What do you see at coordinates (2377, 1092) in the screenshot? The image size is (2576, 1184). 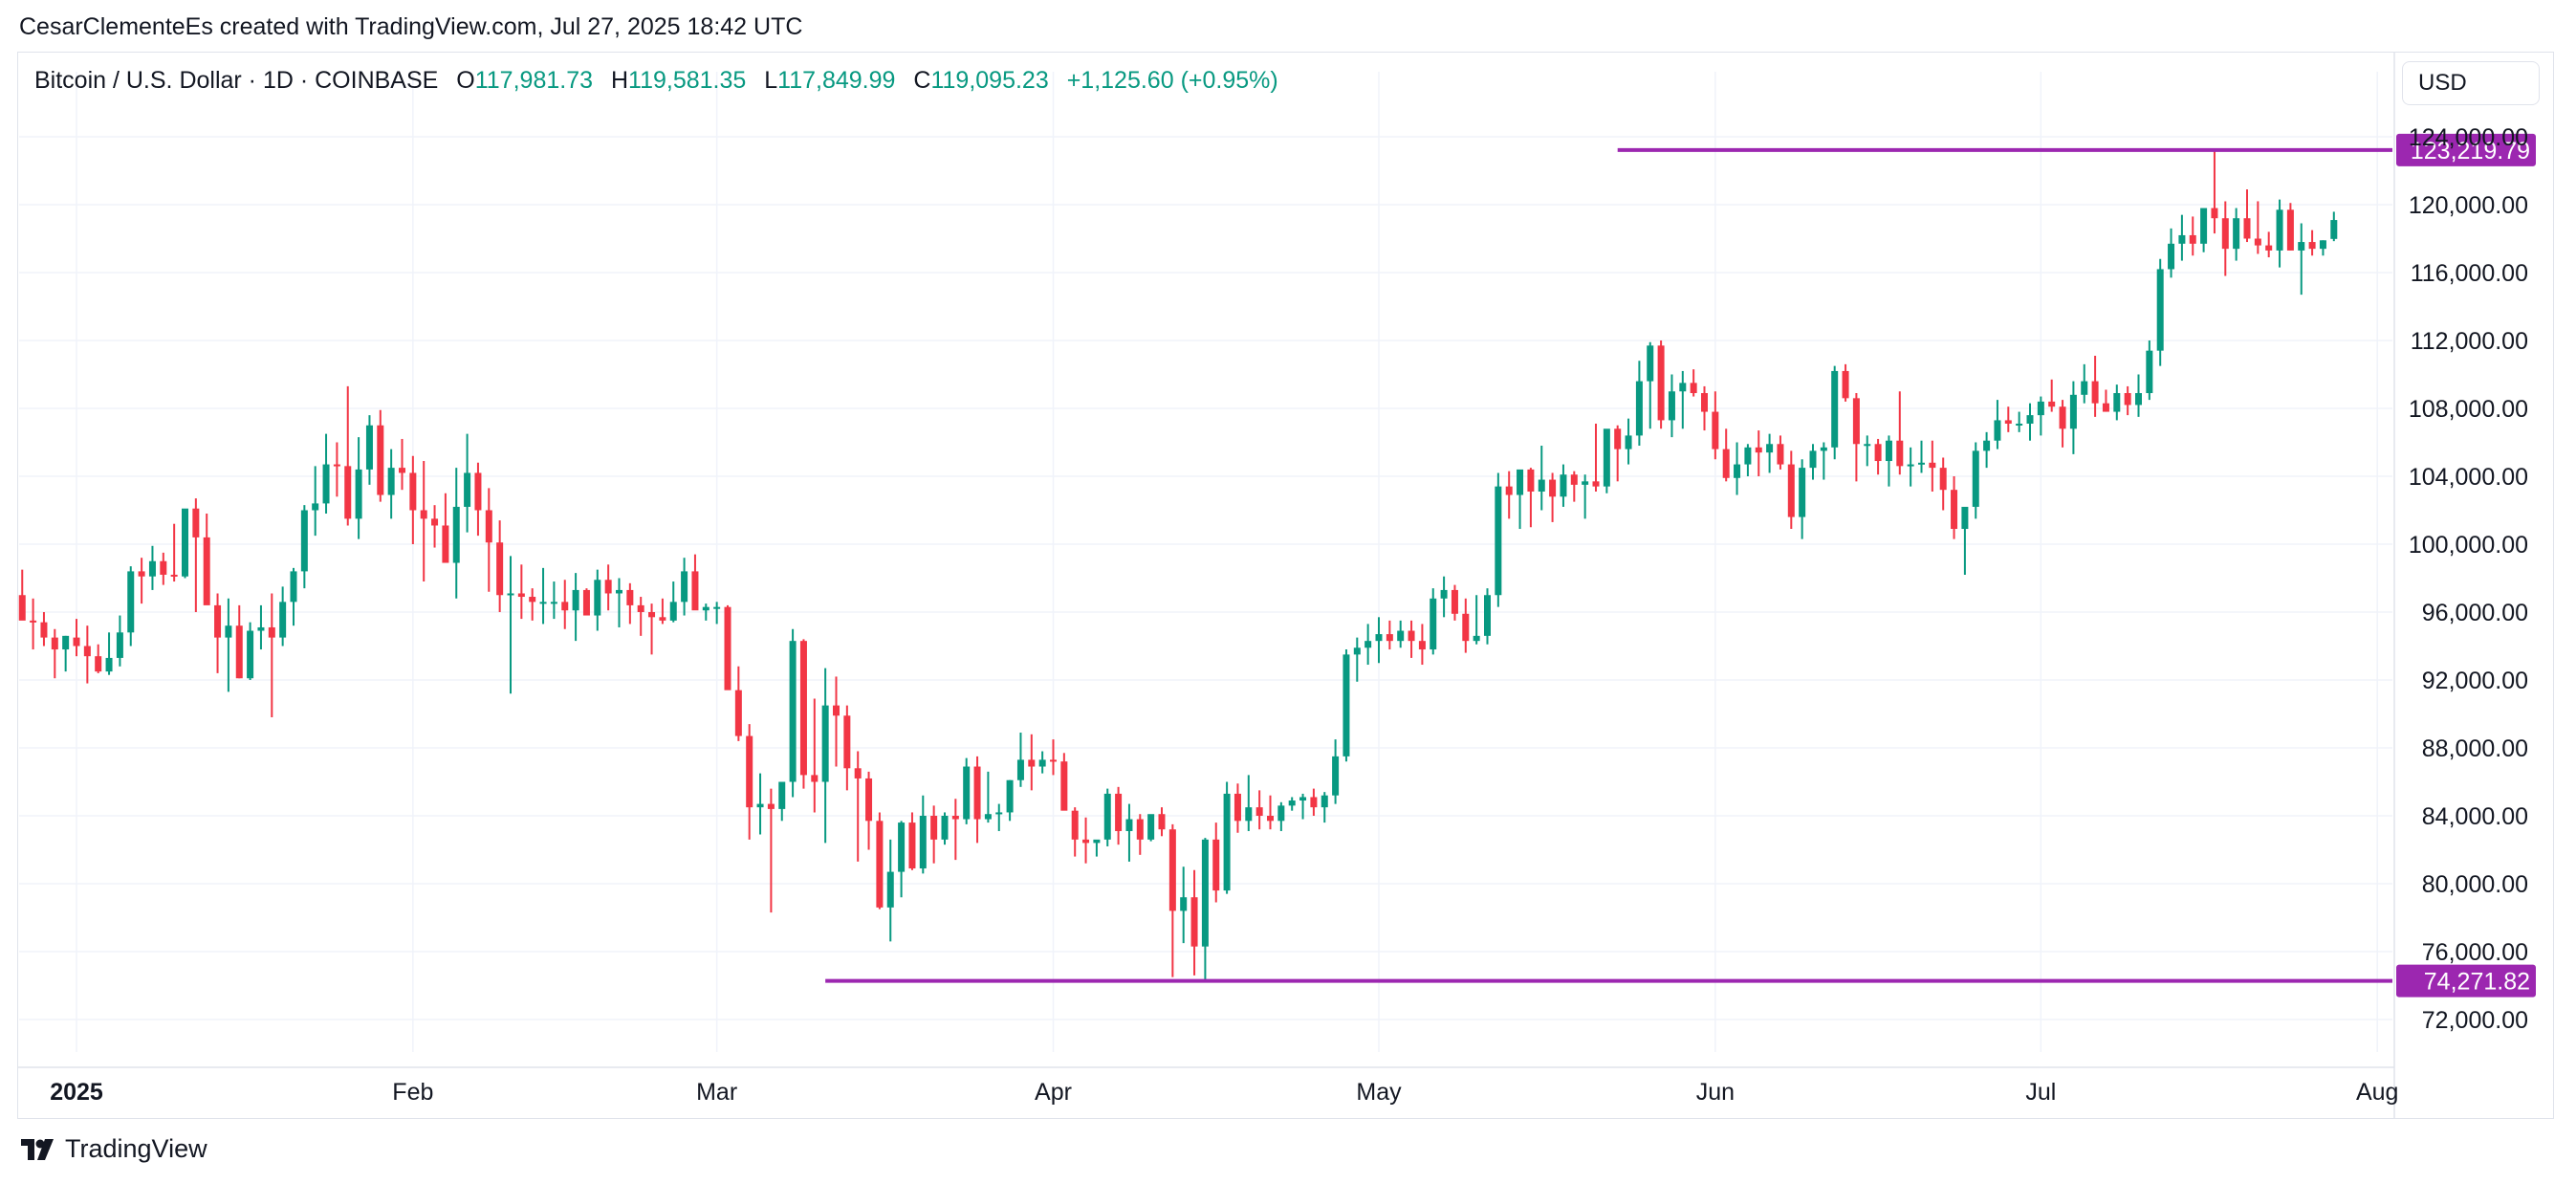 I see `time-tick-label: Aug` at bounding box center [2377, 1092].